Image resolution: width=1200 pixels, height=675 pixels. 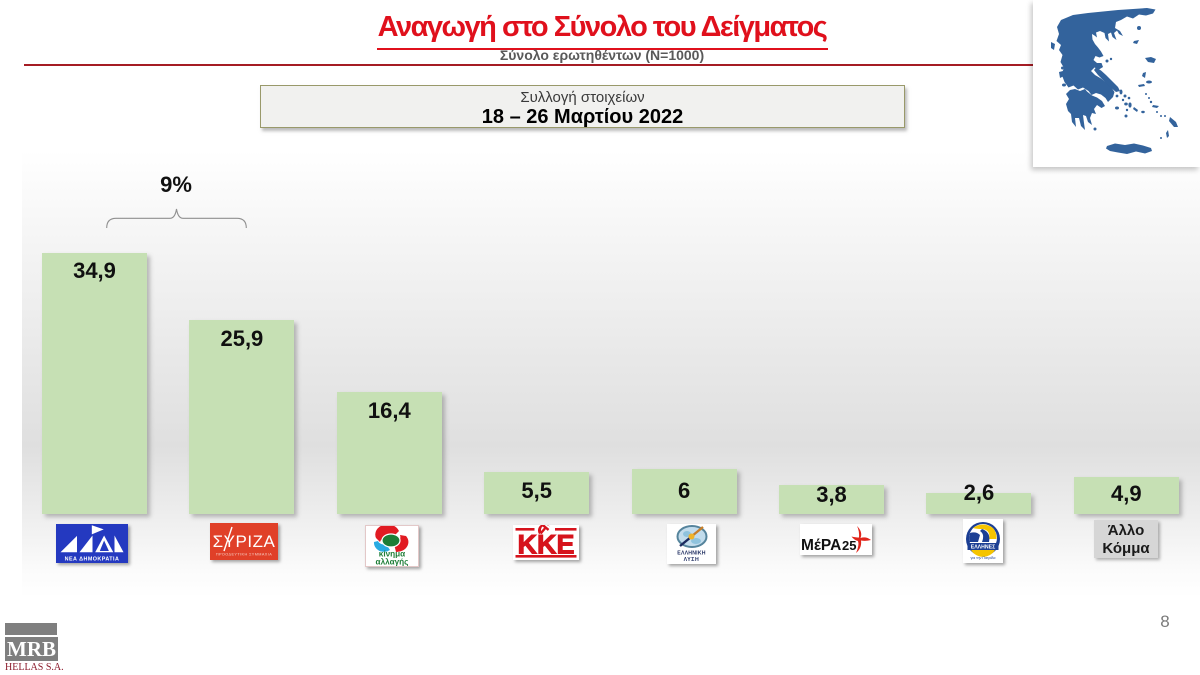 What do you see at coordinates (244, 555) in the screenshot?
I see `svg-text: ΠΡΟΟΔΕΥΤΙΚΗ ΣΥΜΜΑΧΙΑ` at bounding box center [244, 555].